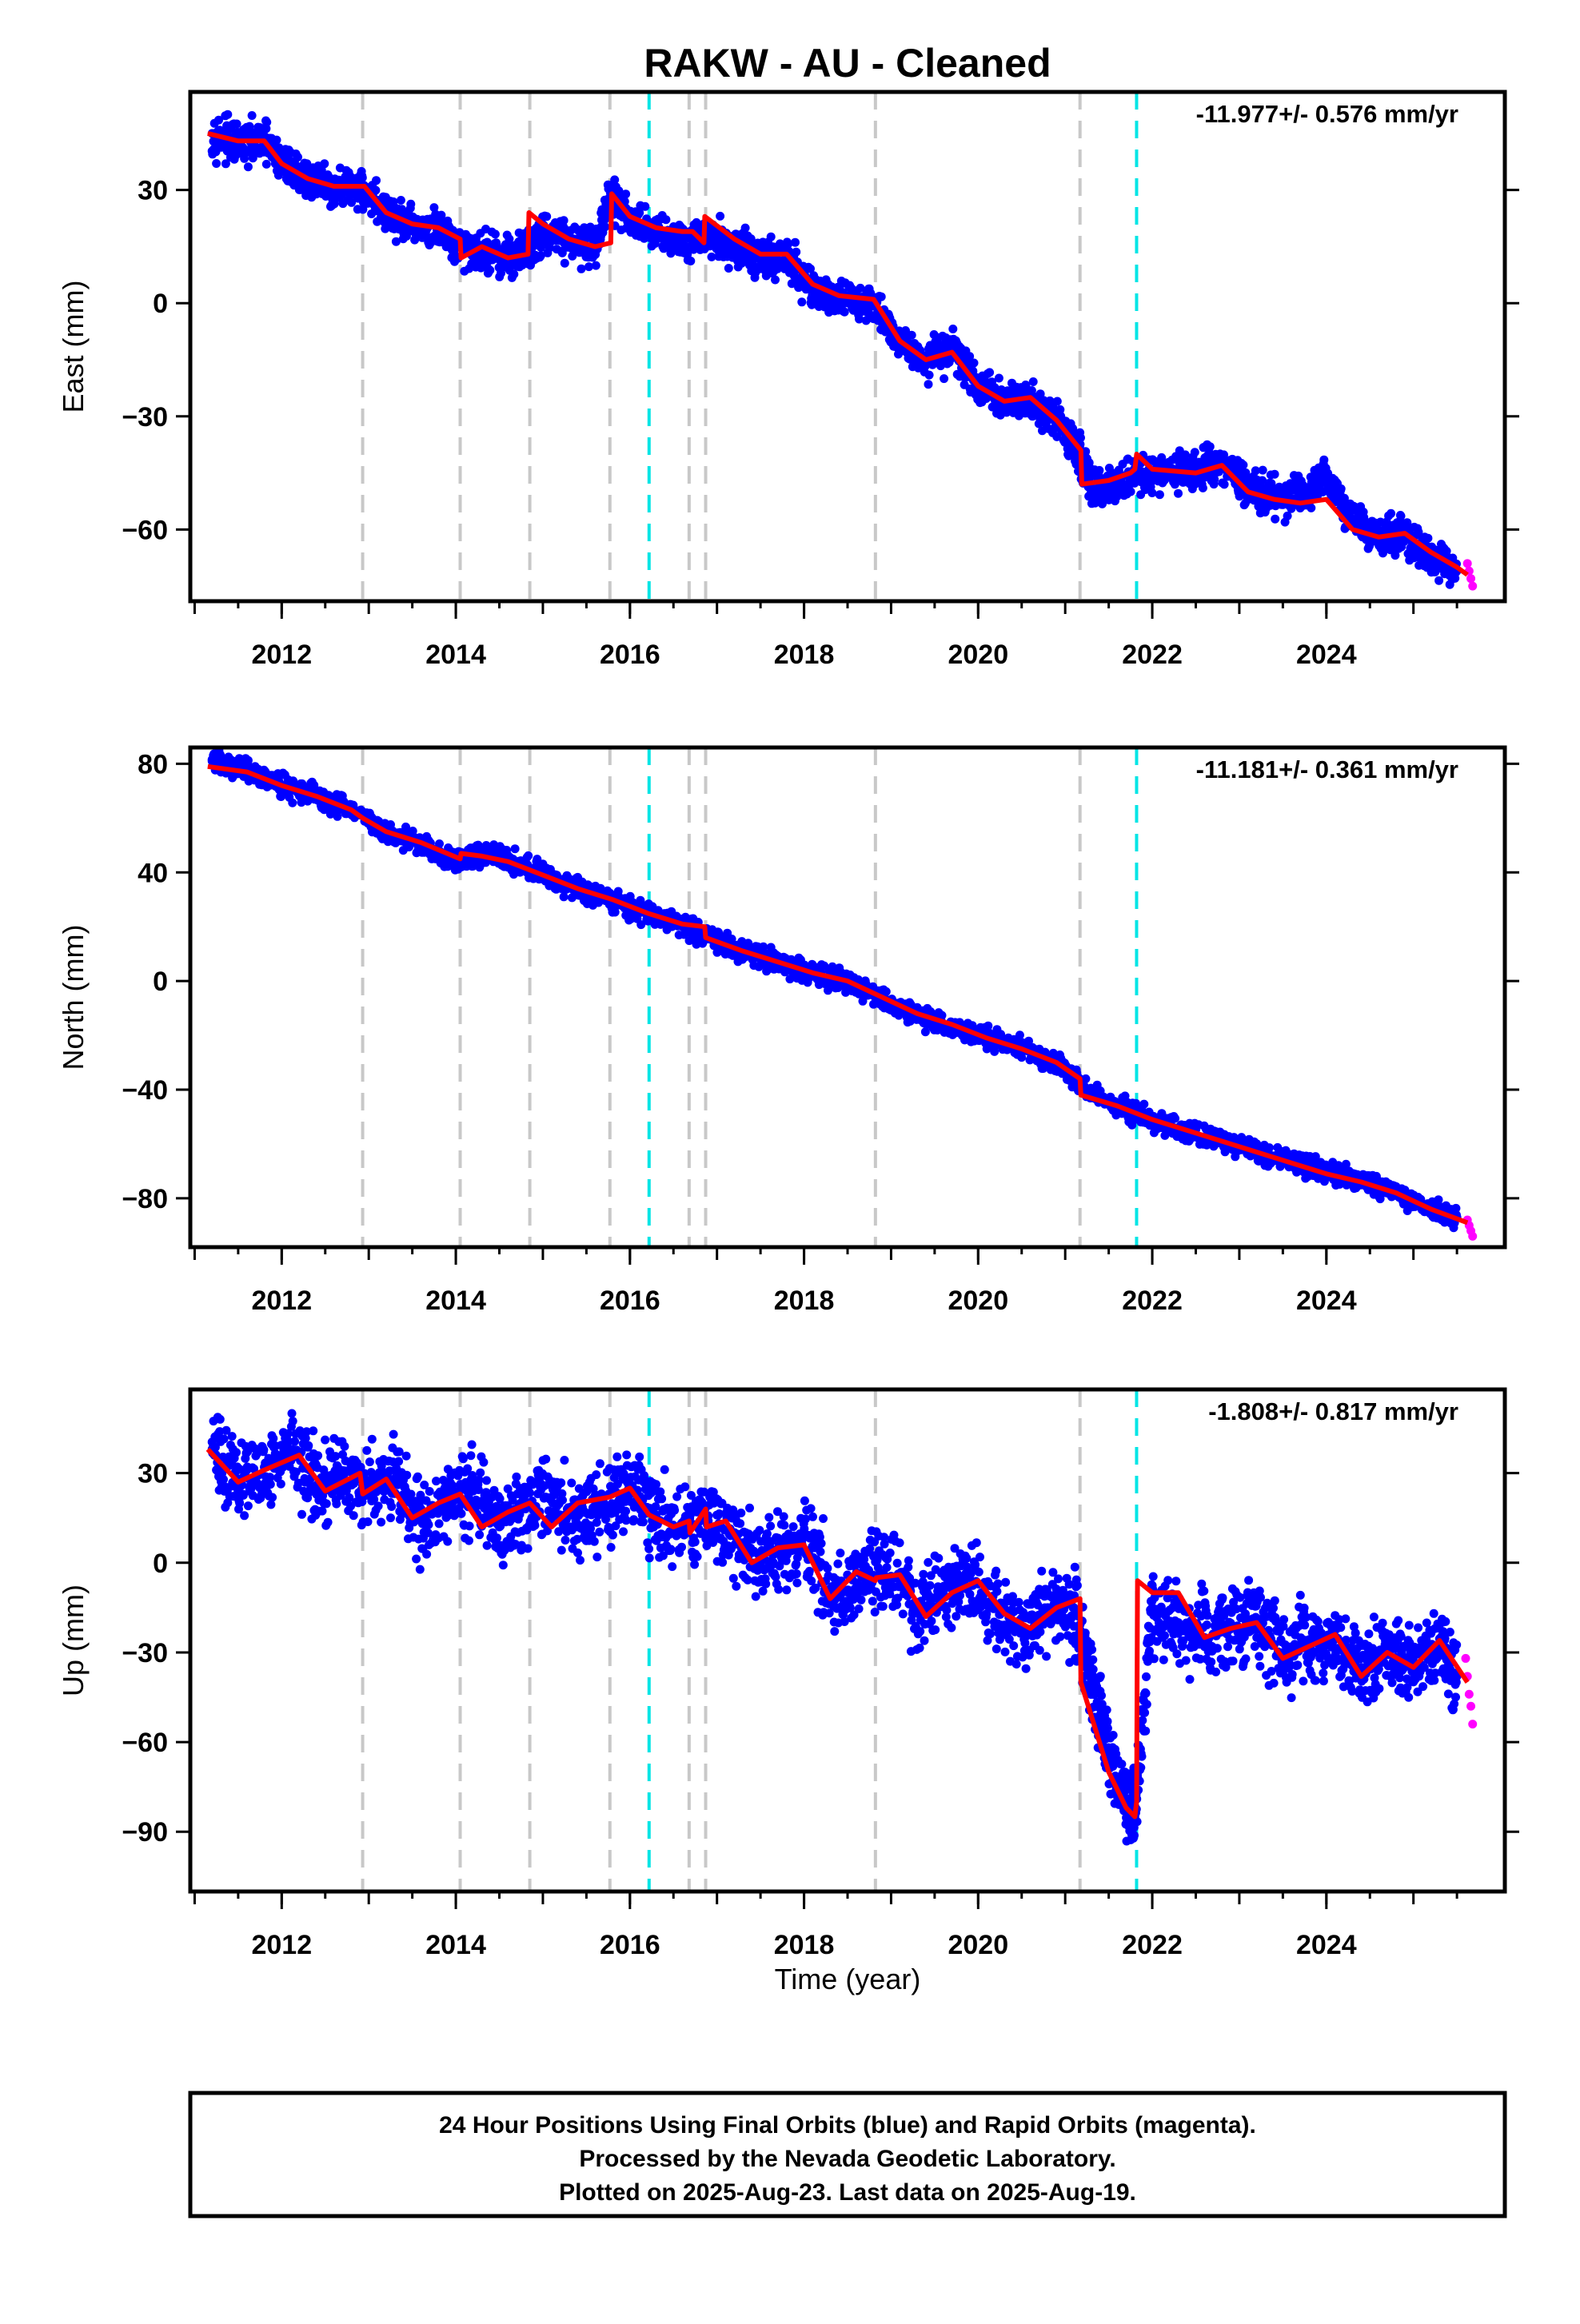 This screenshot has width=1580, height=2324. What do you see at coordinates (456, 655) in the screenshot?
I see `x-tick-label: 2014` at bounding box center [456, 655].